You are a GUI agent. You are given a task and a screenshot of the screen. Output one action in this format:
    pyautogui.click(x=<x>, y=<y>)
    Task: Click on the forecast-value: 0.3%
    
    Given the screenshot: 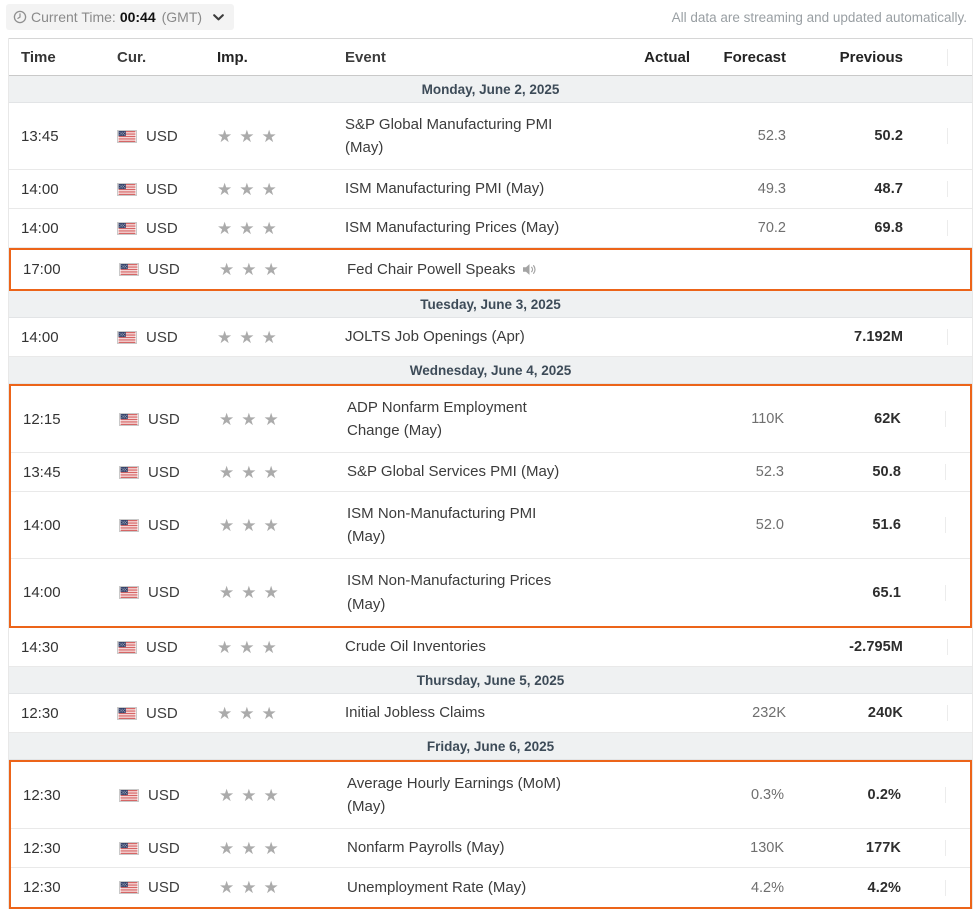 What is the action you would take?
    pyautogui.click(x=767, y=795)
    